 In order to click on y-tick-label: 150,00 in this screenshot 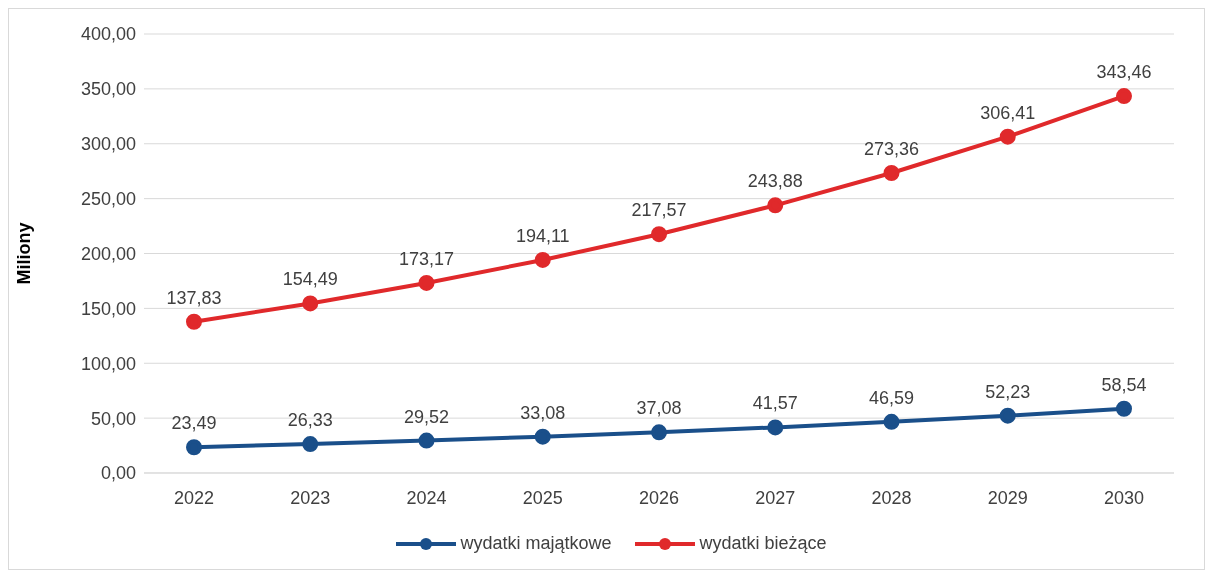, I will do `click(108, 308)`.